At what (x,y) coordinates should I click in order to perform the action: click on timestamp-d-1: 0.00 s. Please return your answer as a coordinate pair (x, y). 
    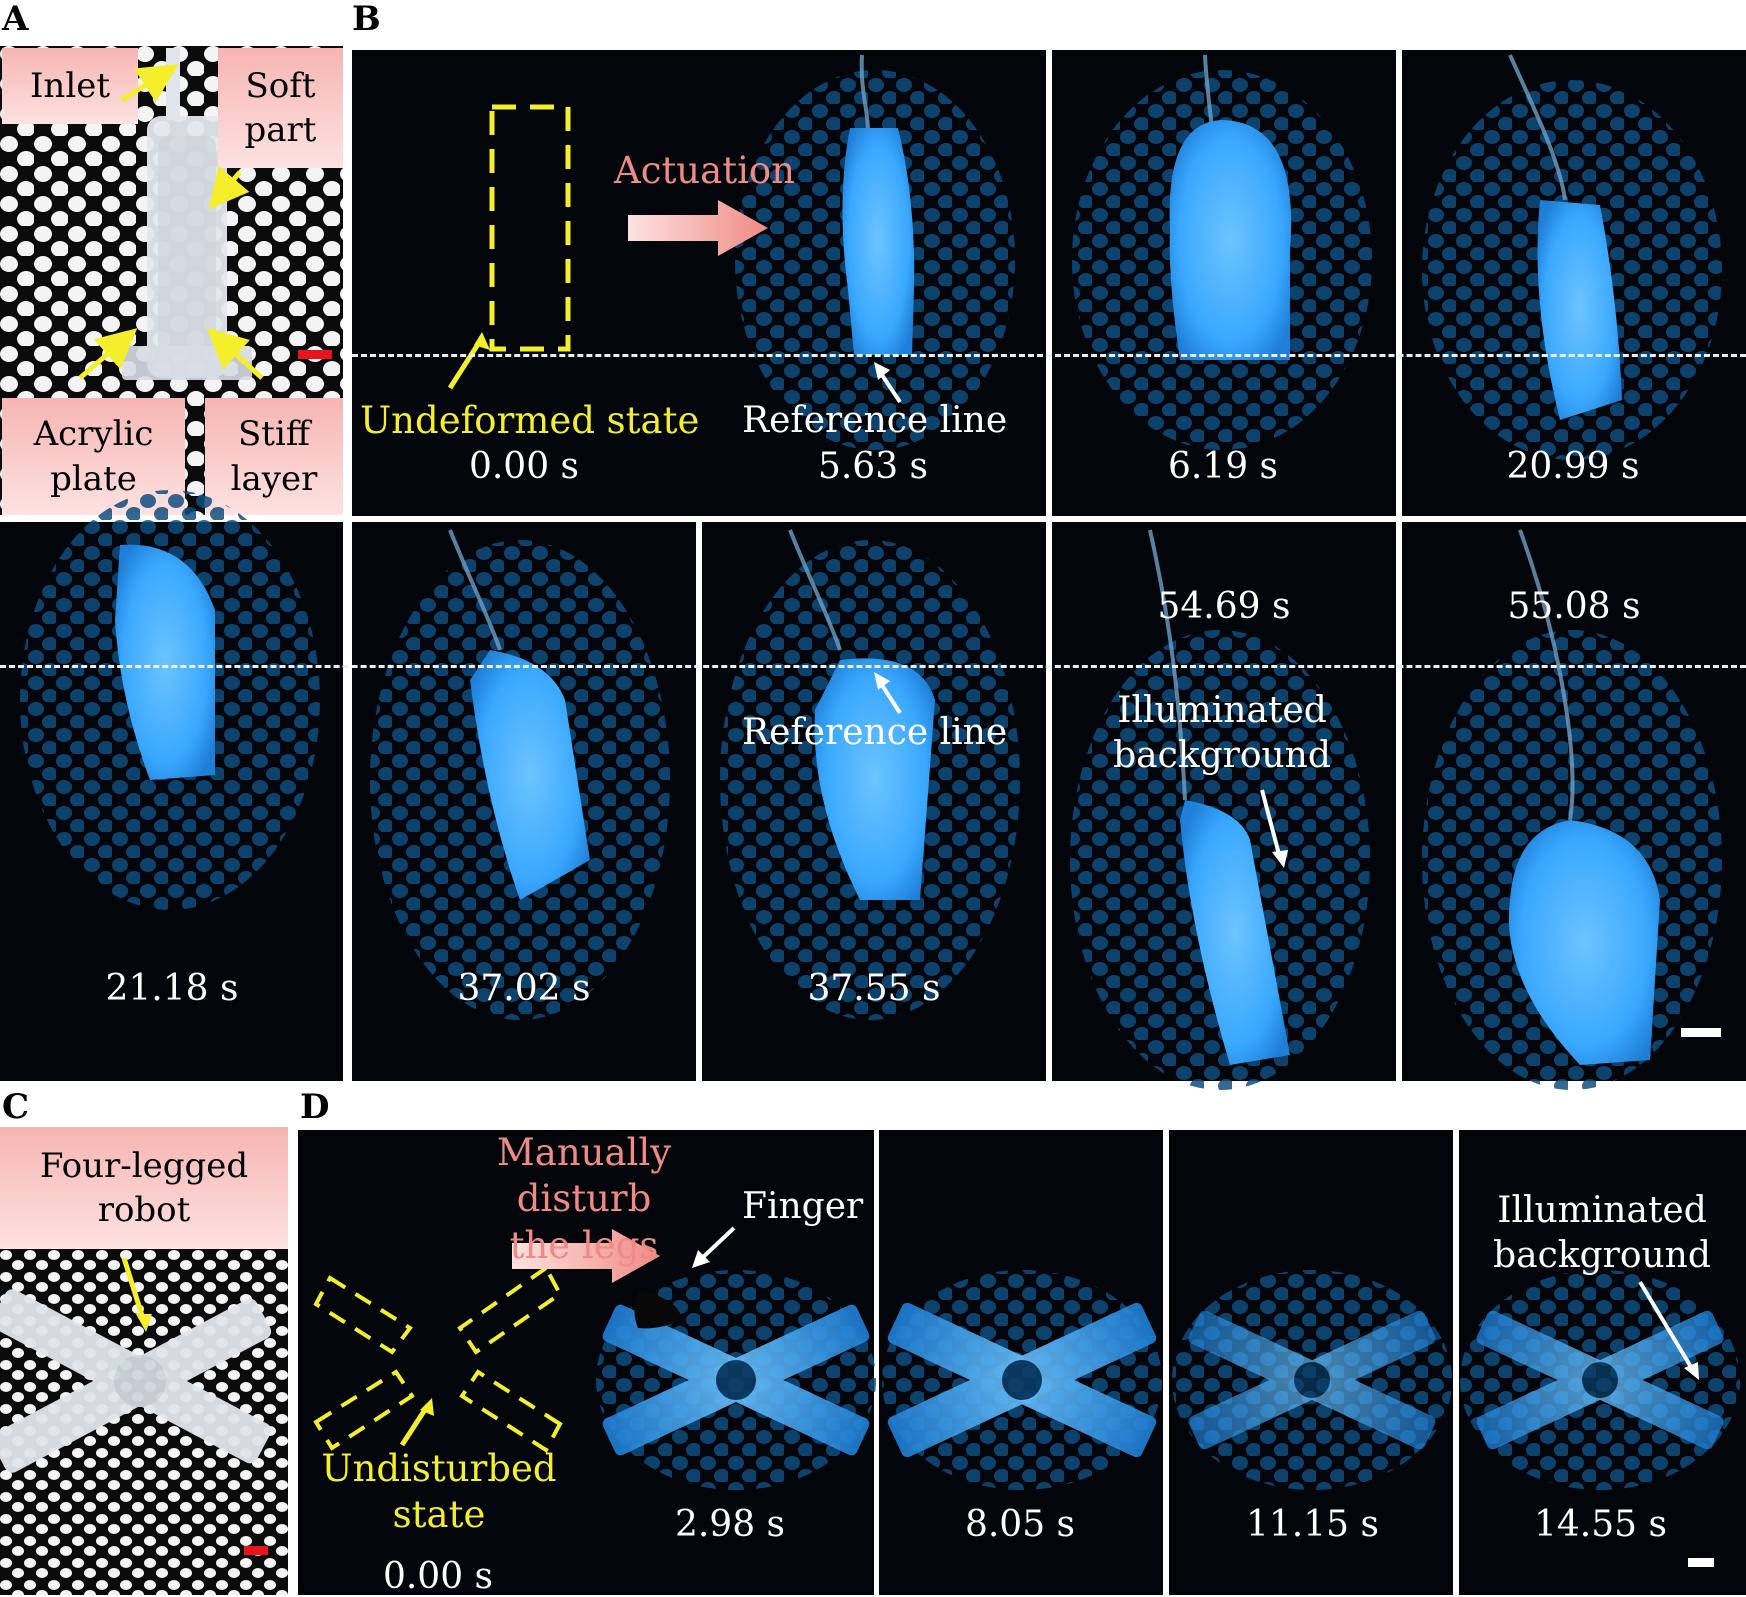
    Looking at the image, I should click on (438, 1576).